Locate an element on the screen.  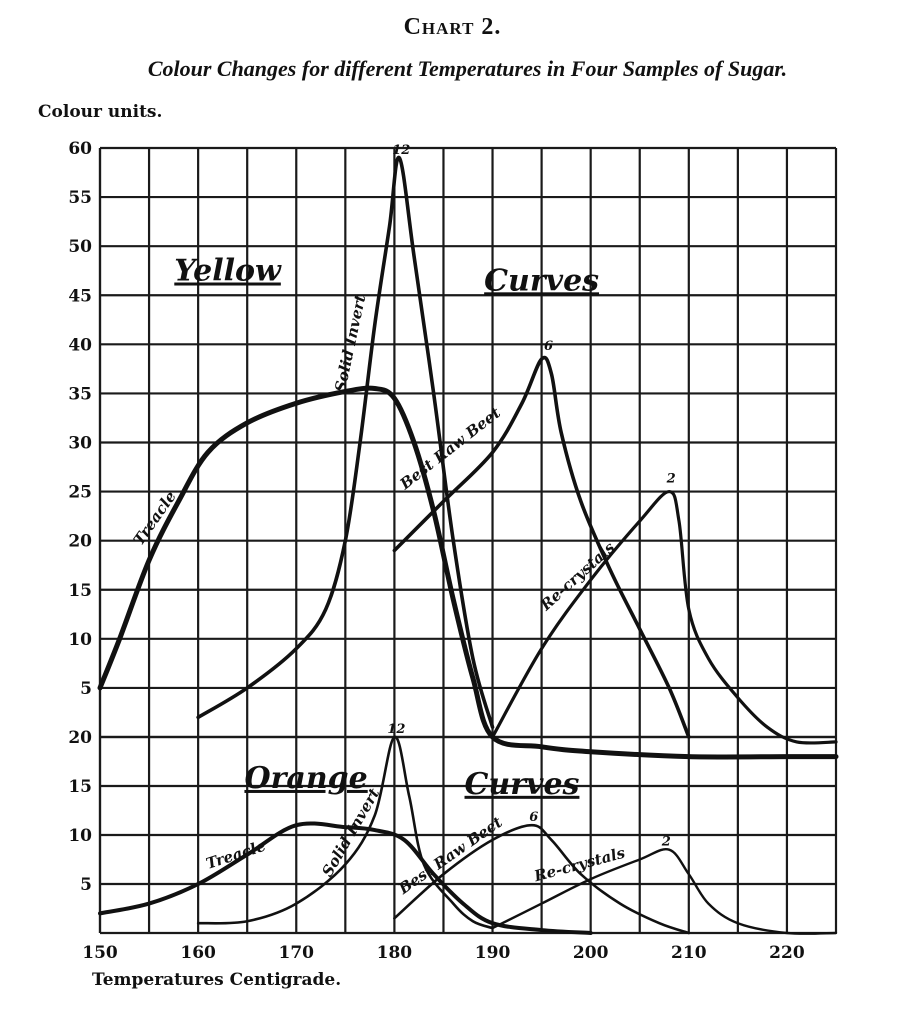
x-tick-label: 150 is located at coordinates (100, 953).